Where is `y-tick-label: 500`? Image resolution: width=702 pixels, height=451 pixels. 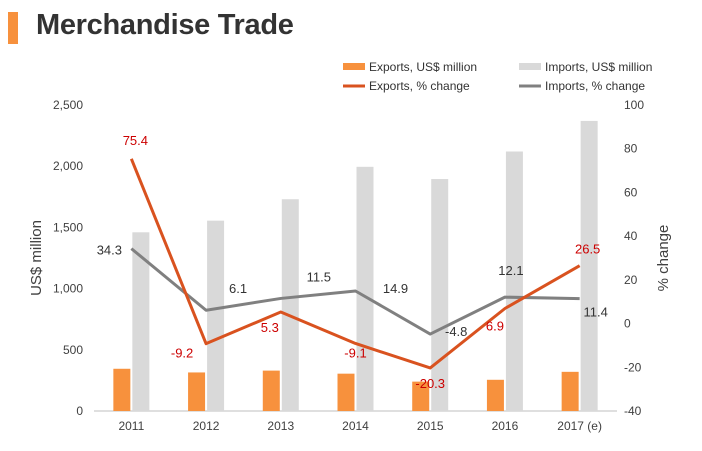 y-tick-label: 500 is located at coordinates (73, 350).